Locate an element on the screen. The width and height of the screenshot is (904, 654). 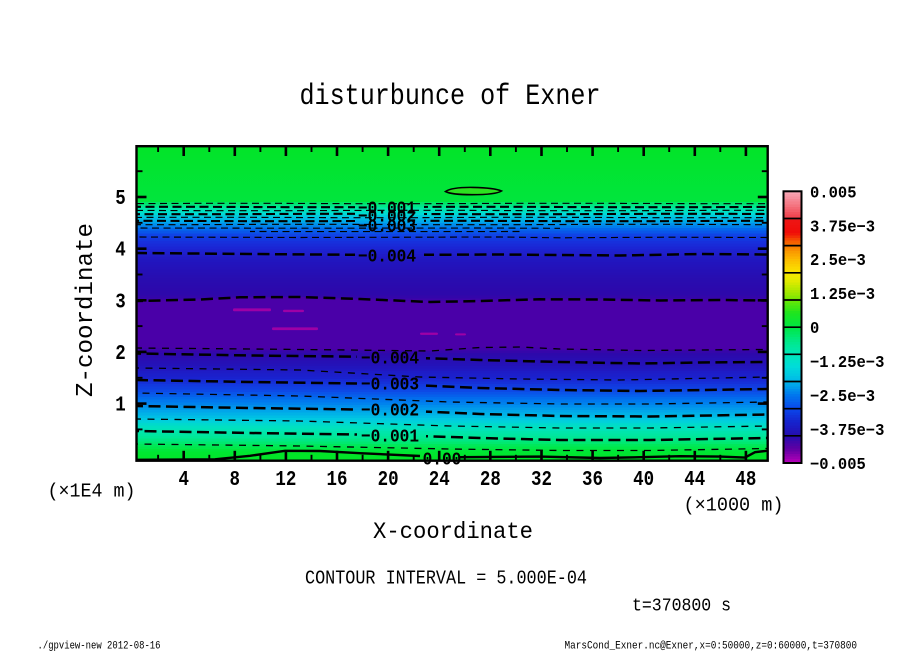
svg-text: 8 is located at coordinates (235, 480).